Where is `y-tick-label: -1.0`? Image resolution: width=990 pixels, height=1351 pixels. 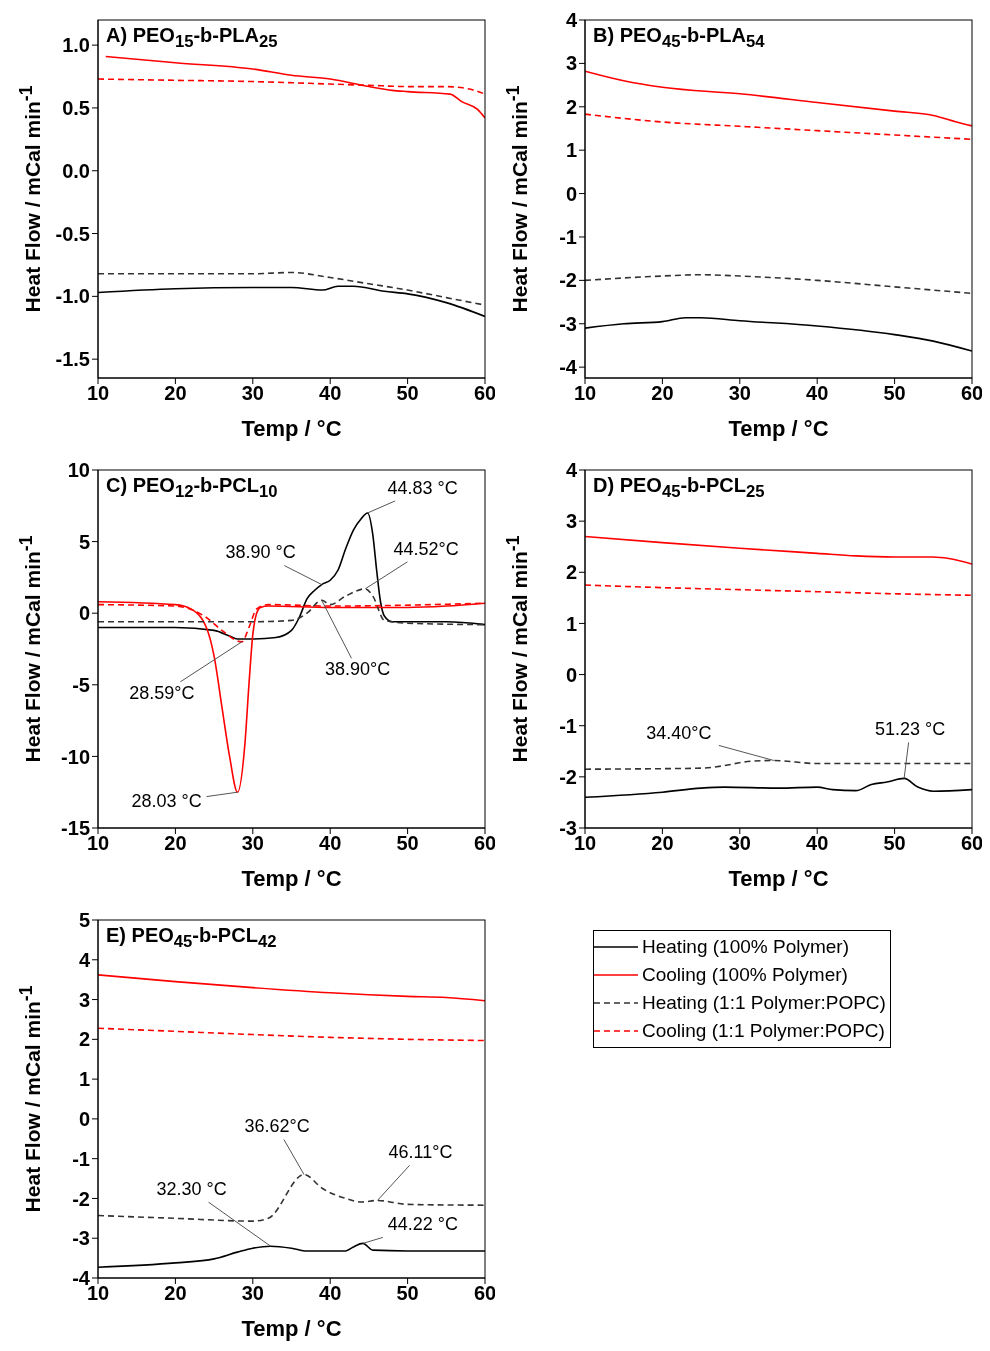 y-tick-label: -1.0 is located at coordinates (72, 296).